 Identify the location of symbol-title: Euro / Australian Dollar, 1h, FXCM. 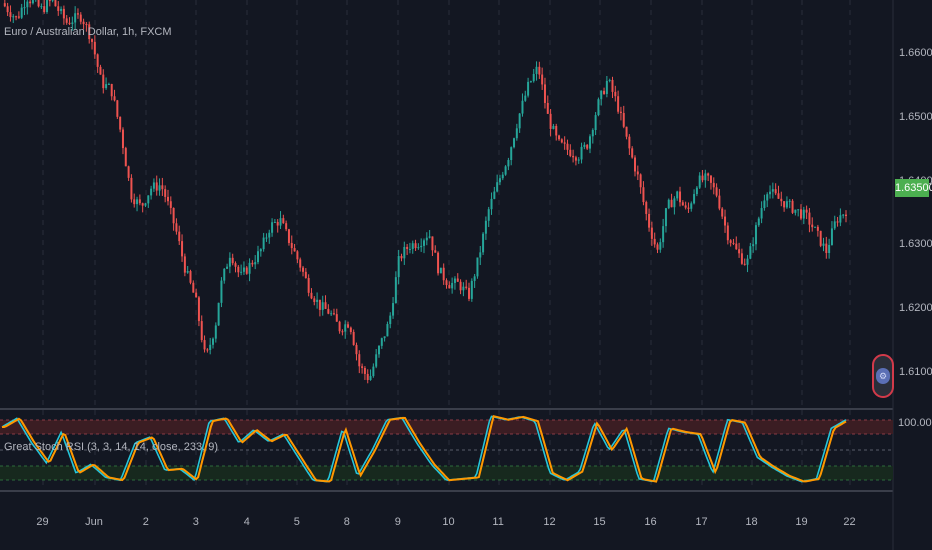
(88, 32).